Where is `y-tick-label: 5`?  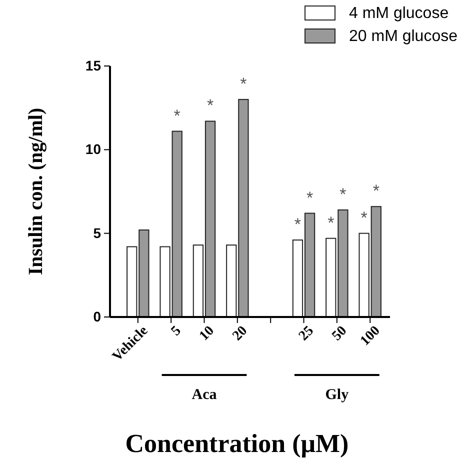 y-tick-label: 5 is located at coordinates (97, 232).